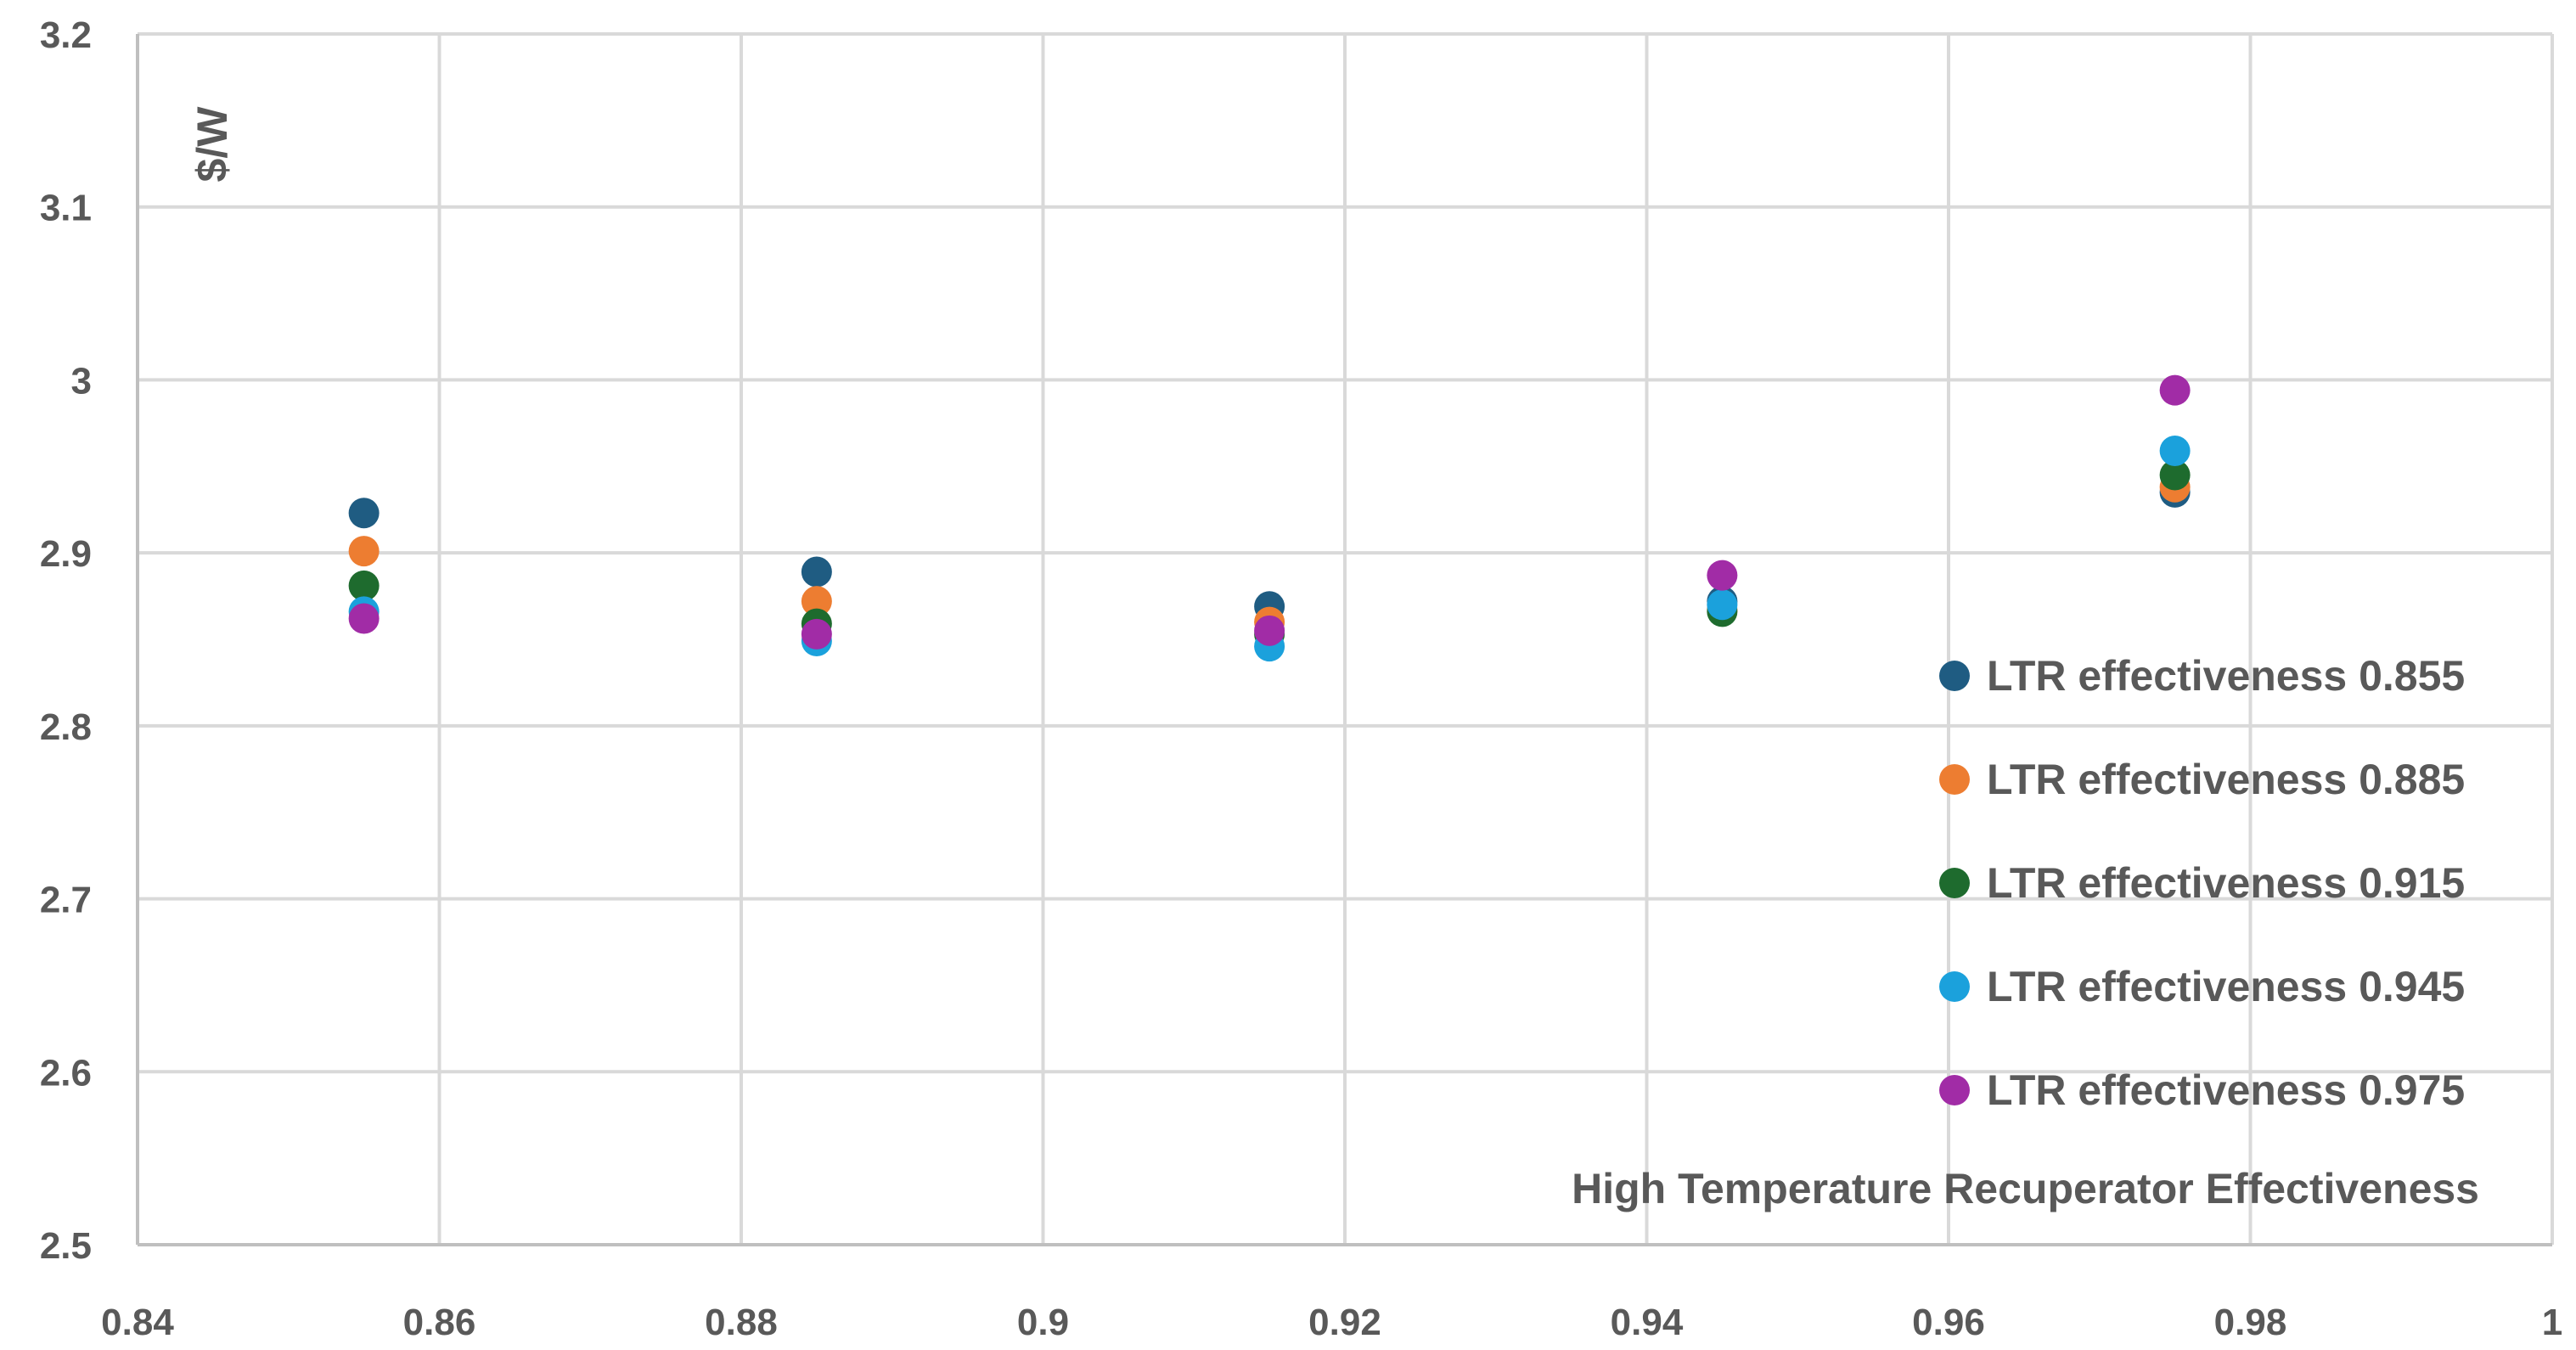  What do you see at coordinates (439, 1322) in the screenshot?
I see `x-tick-label: 0.86` at bounding box center [439, 1322].